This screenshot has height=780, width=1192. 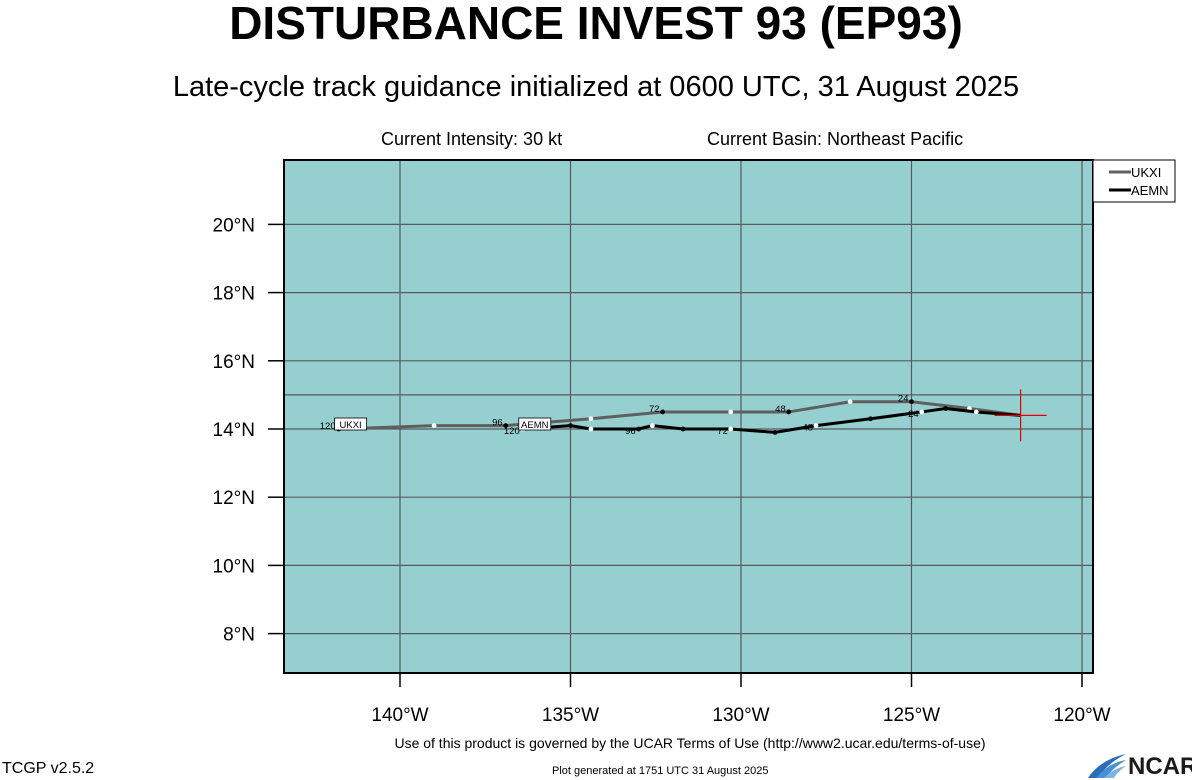 What do you see at coordinates (234, 430) in the screenshot?
I see `y-tick-label: 14°N` at bounding box center [234, 430].